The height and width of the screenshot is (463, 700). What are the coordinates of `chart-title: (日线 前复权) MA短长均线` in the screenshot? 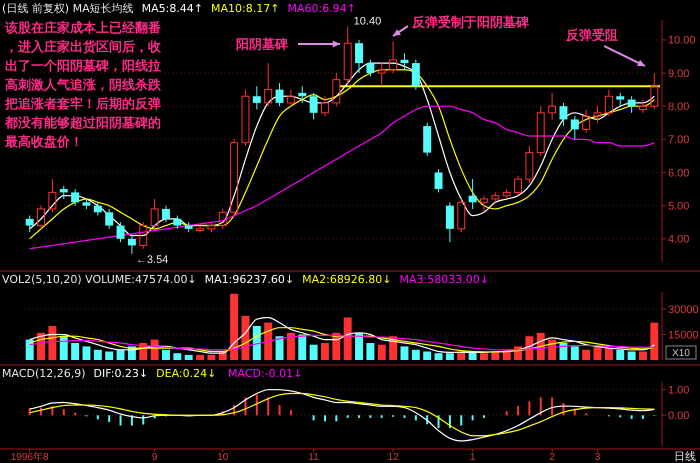 It's located at (68, 8).